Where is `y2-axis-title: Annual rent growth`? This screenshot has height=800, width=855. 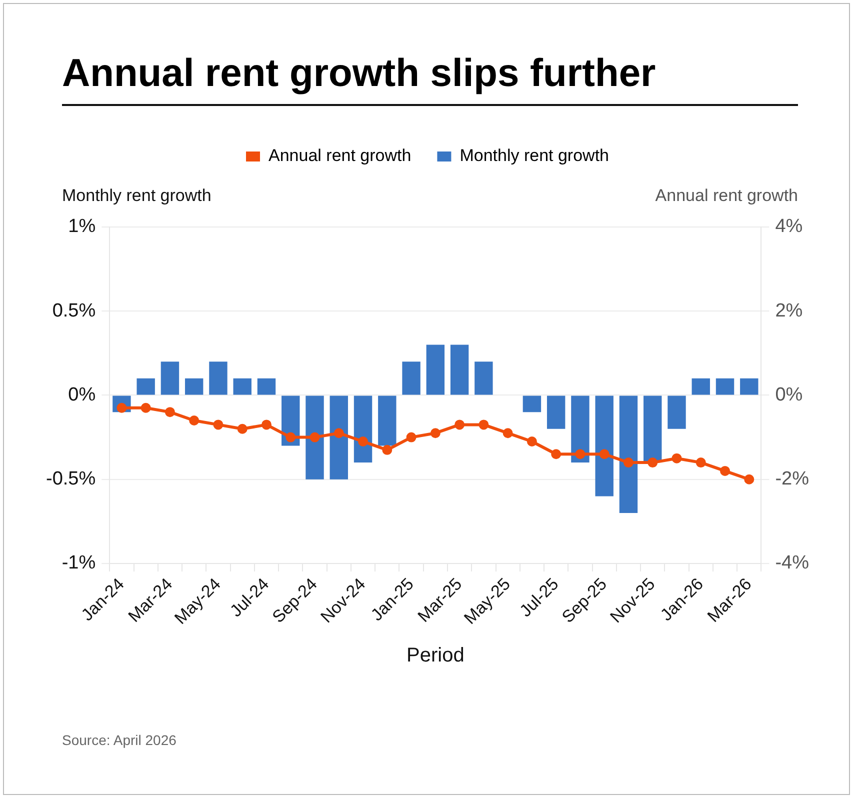
y2-axis-title: Annual rent growth is located at coordinates (726, 196).